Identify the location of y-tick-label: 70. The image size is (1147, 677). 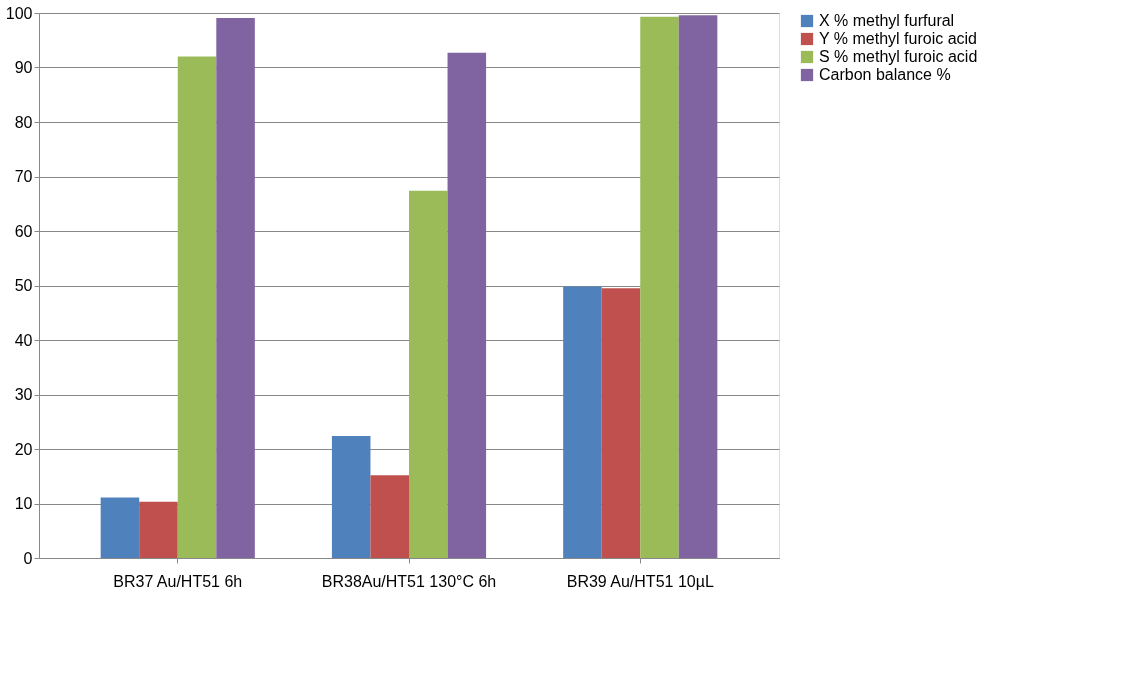
(23, 176).